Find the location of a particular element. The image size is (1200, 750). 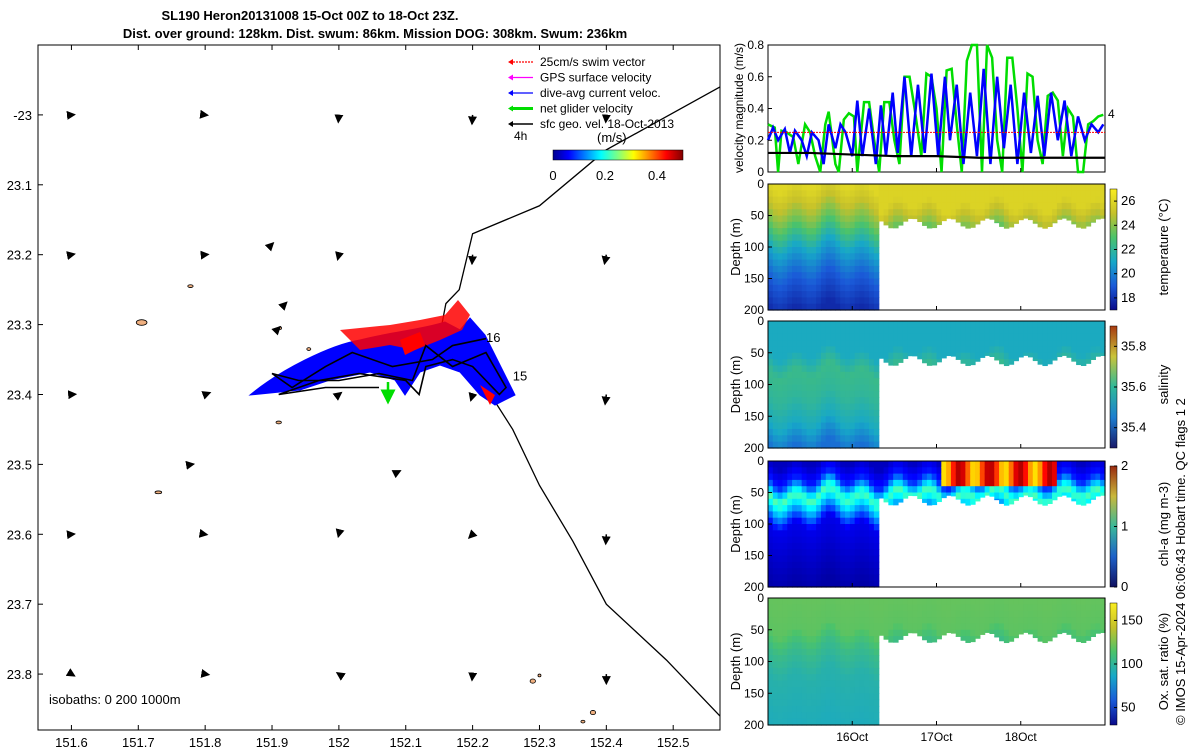

section-colorbar-tick-label: 50 is located at coordinates (1128, 707).